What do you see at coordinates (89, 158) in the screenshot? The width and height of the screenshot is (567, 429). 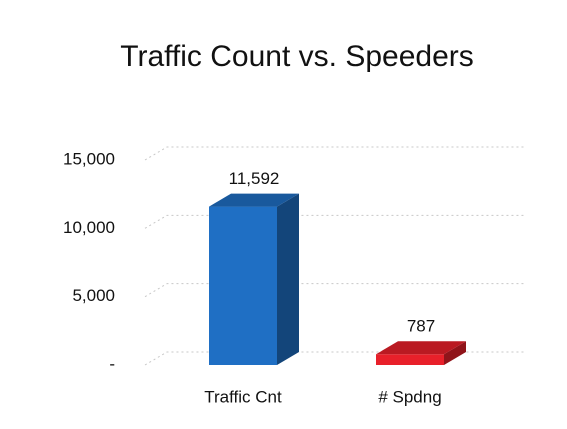 I see `y-tick-label: 15,000` at bounding box center [89, 158].